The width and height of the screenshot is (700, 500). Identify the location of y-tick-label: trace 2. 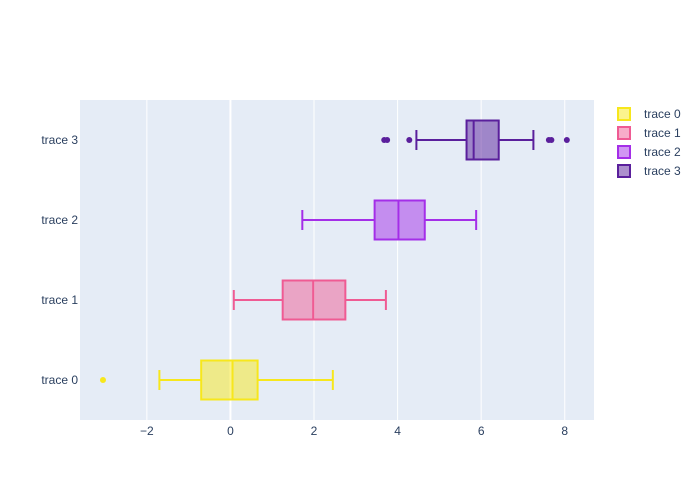
(59, 220).